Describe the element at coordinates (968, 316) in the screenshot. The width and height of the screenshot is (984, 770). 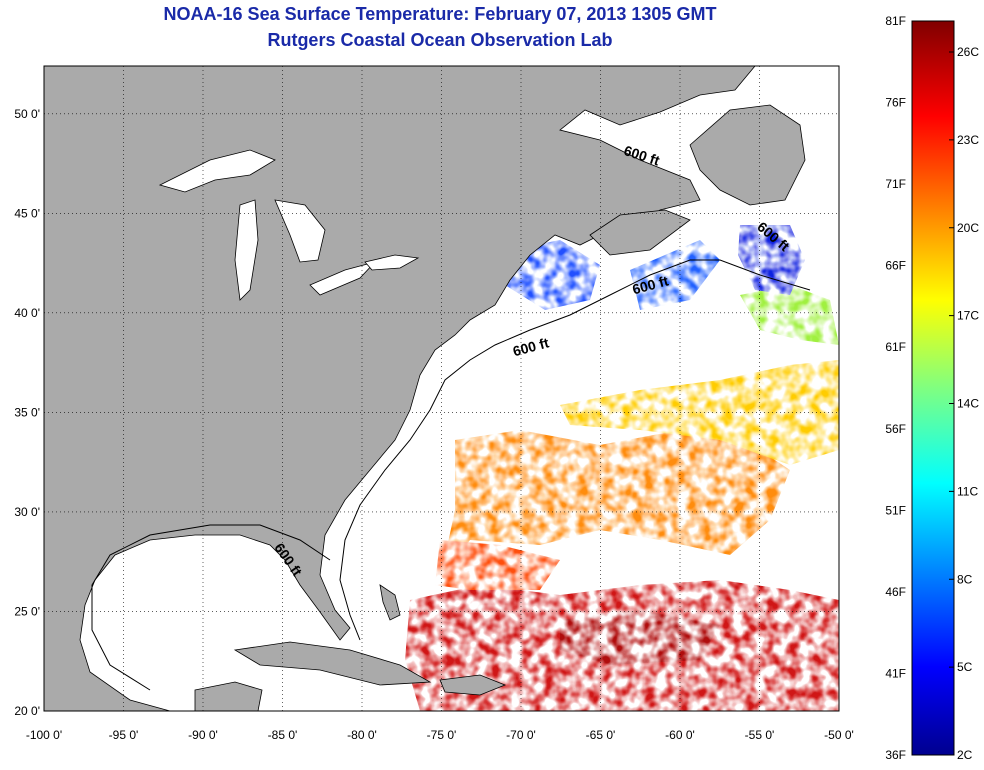
I see `colorbar-c-label: 17C` at that location.